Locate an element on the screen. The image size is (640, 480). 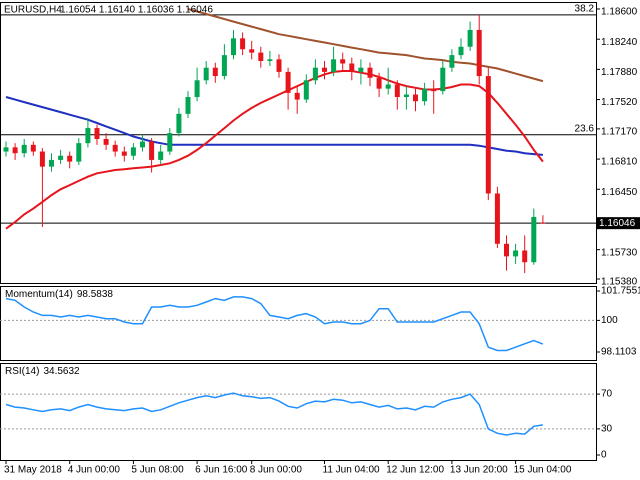
x-tick-label: 31 May 2018 is located at coordinates (33, 470).